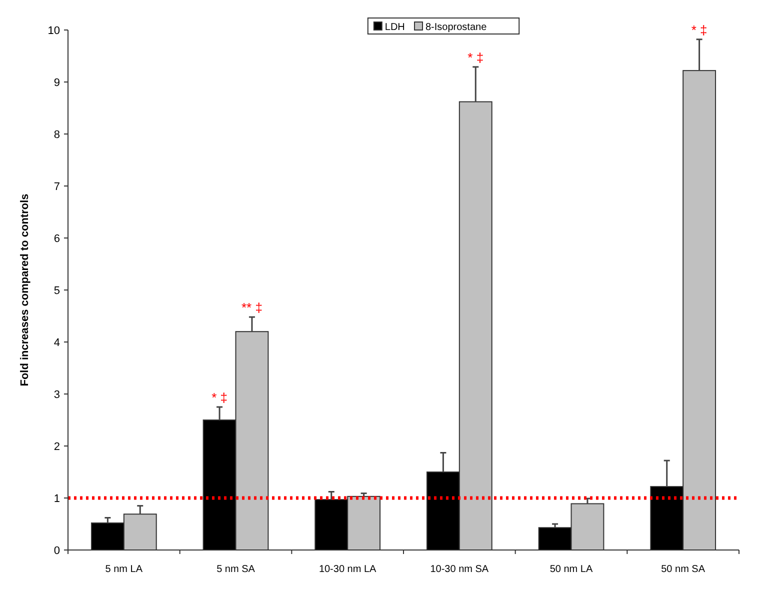 Image resolution: width=759 pixels, height=598 pixels. I want to click on data-label: ** ‡, so click(251, 308).